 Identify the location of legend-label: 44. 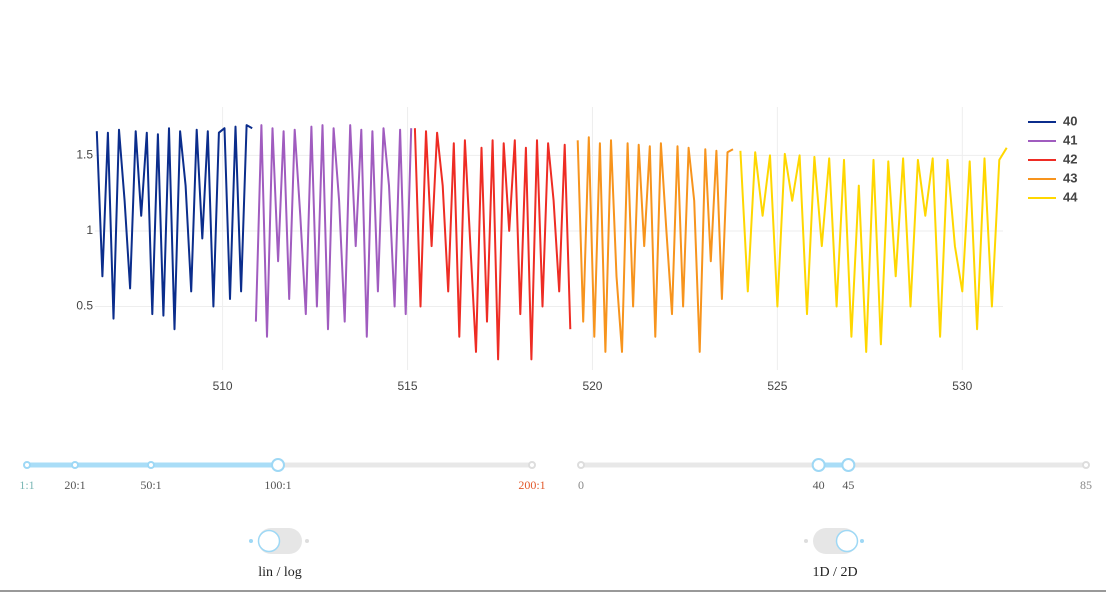
(1070, 196).